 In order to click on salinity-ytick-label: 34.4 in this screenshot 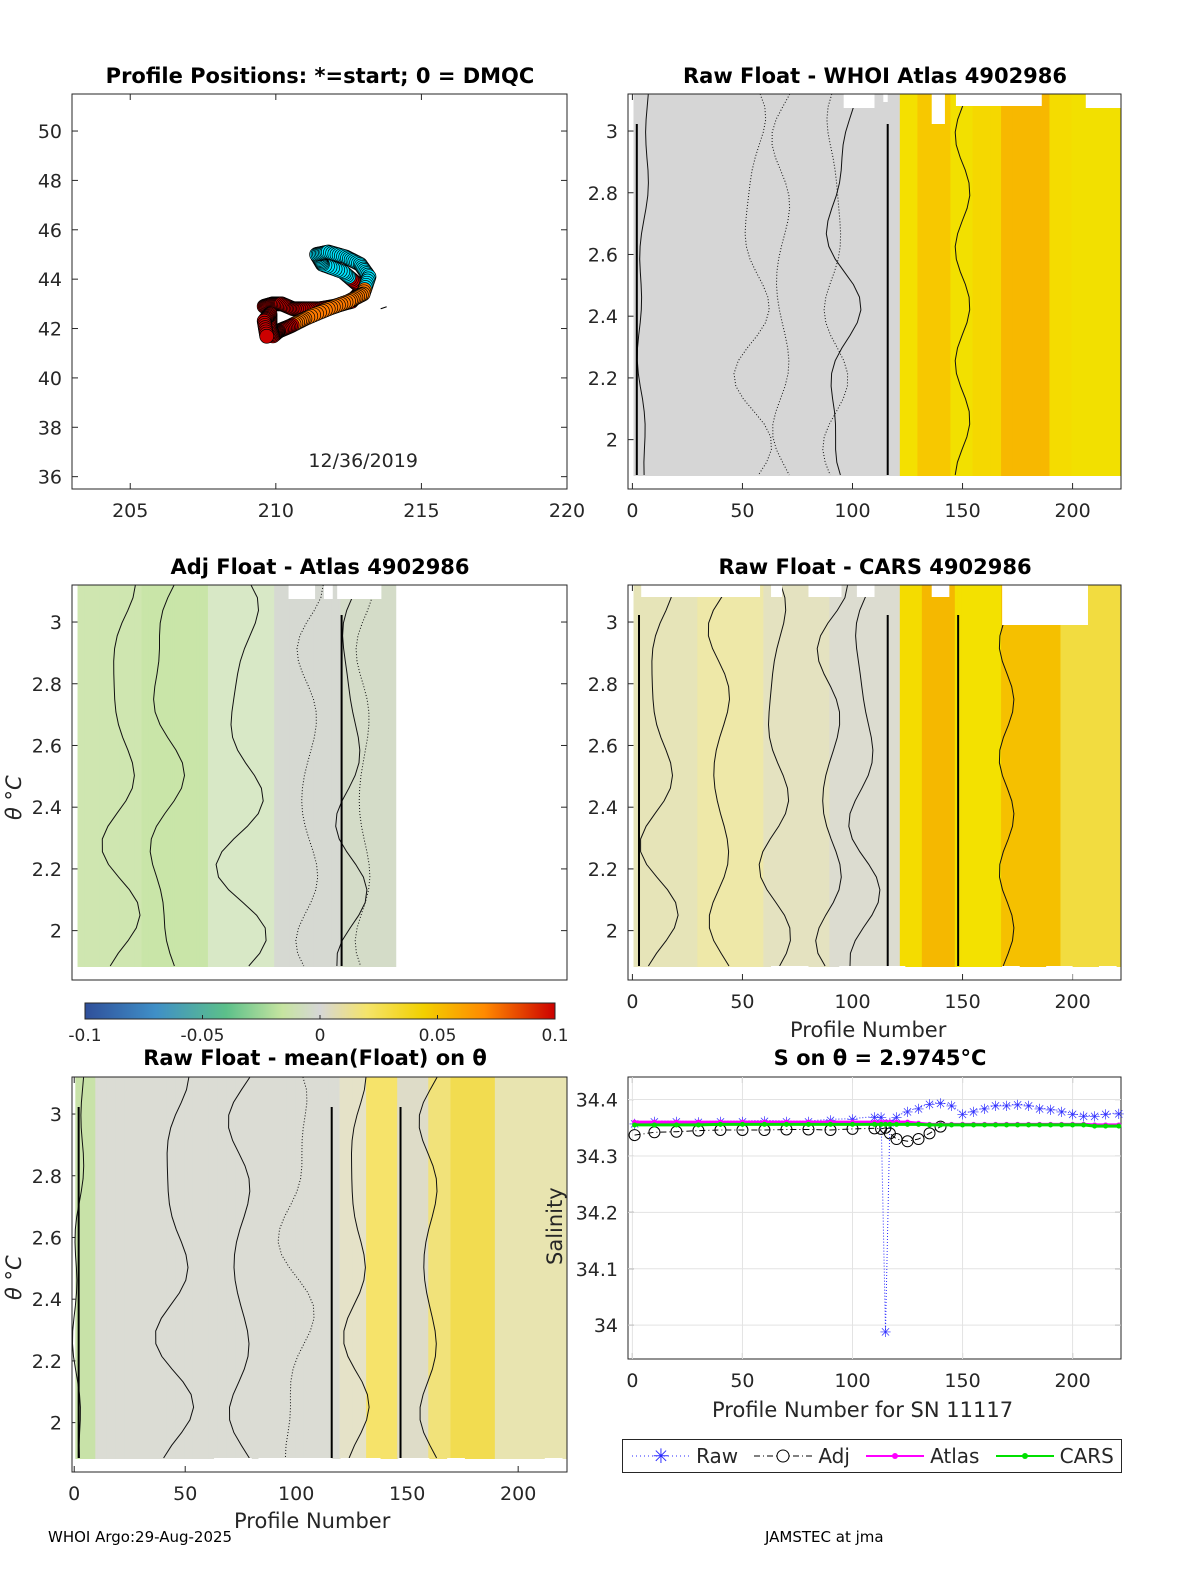, I will do `click(597, 1101)`.